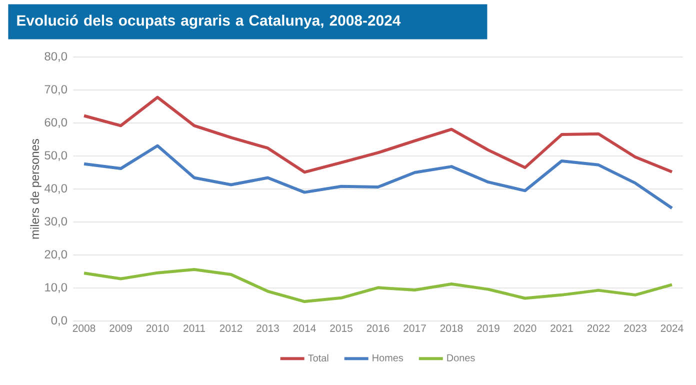 The image size is (696, 385). I want to click on x-tick-label: 2021, so click(561, 328).